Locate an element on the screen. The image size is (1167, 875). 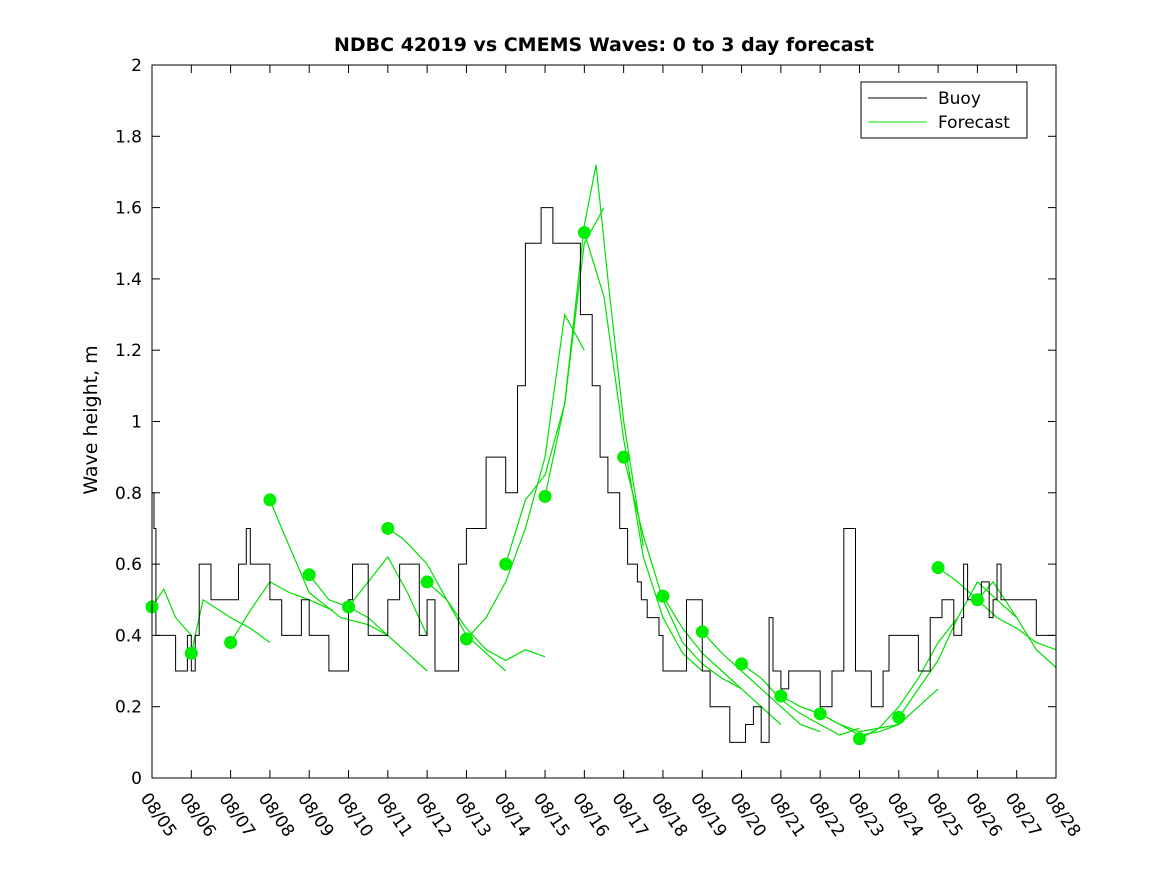
x-tick-label: 08/12 is located at coordinates (433, 815).